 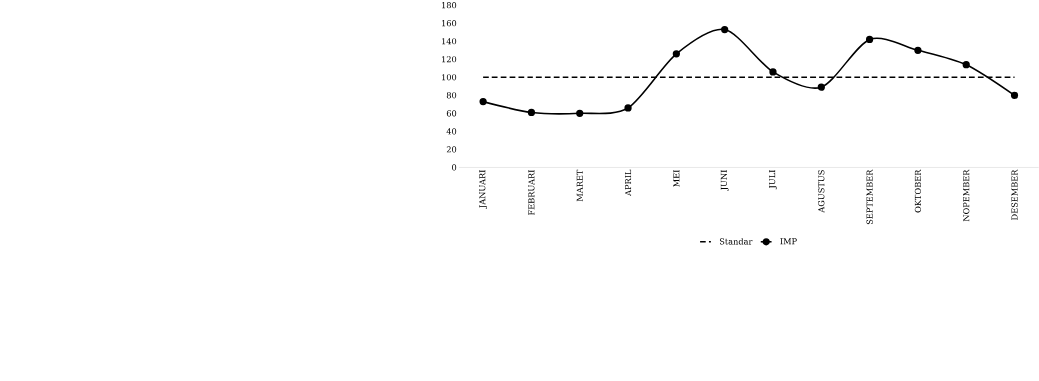 What do you see at coordinates (451, 113) in the screenshot?
I see `y-tick-label: 60` at bounding box center [451, 113].